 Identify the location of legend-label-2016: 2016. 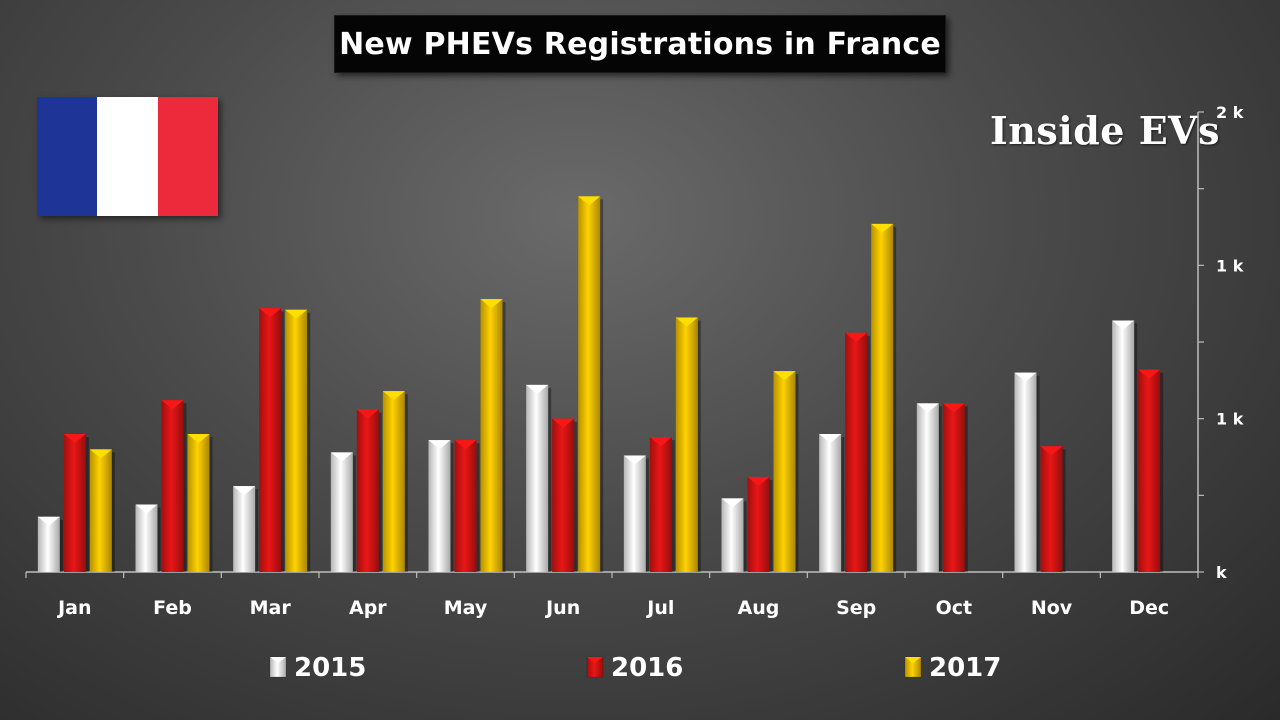
(647, 668).